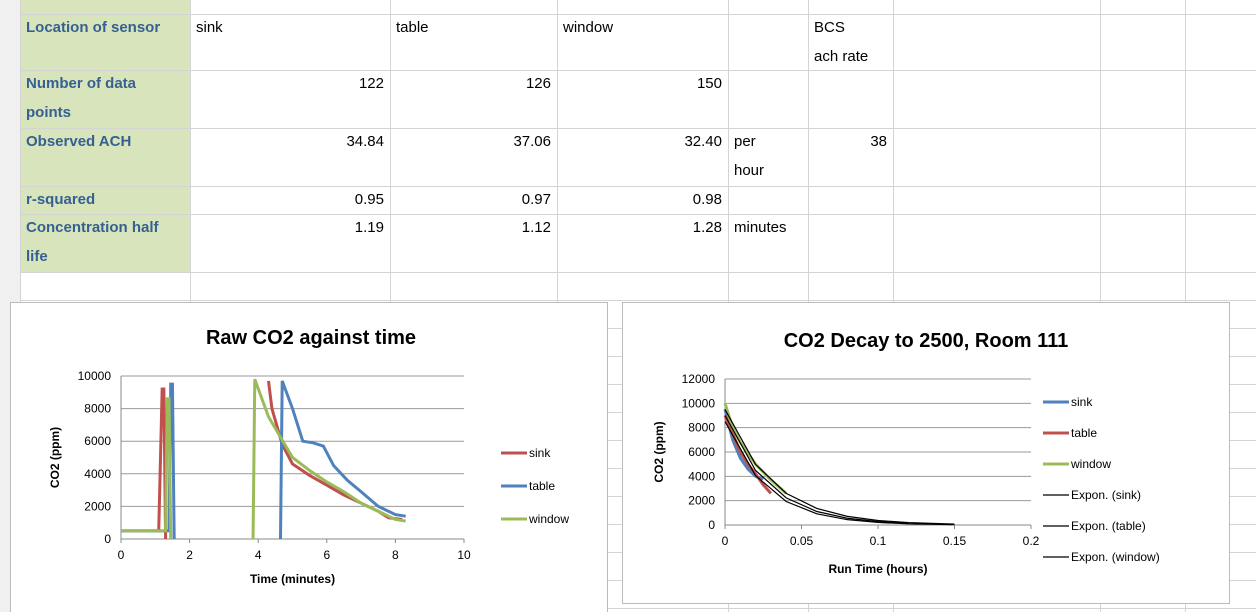 This screenshot has height=612, width=1256. I want to click on unit: minutes, so click(760, 227).